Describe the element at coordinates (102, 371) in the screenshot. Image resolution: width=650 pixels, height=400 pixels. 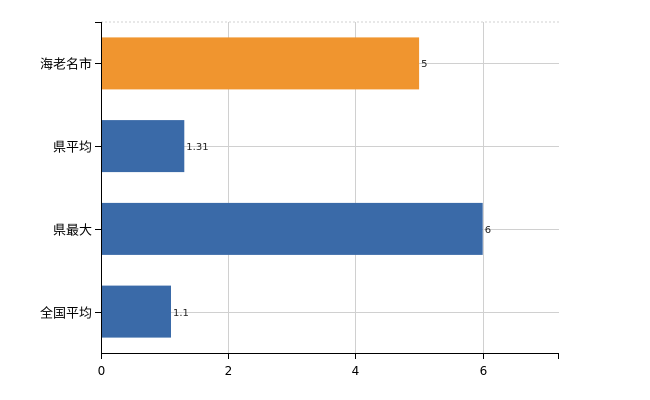
I see `x-tick-label-0: 0` at that location.